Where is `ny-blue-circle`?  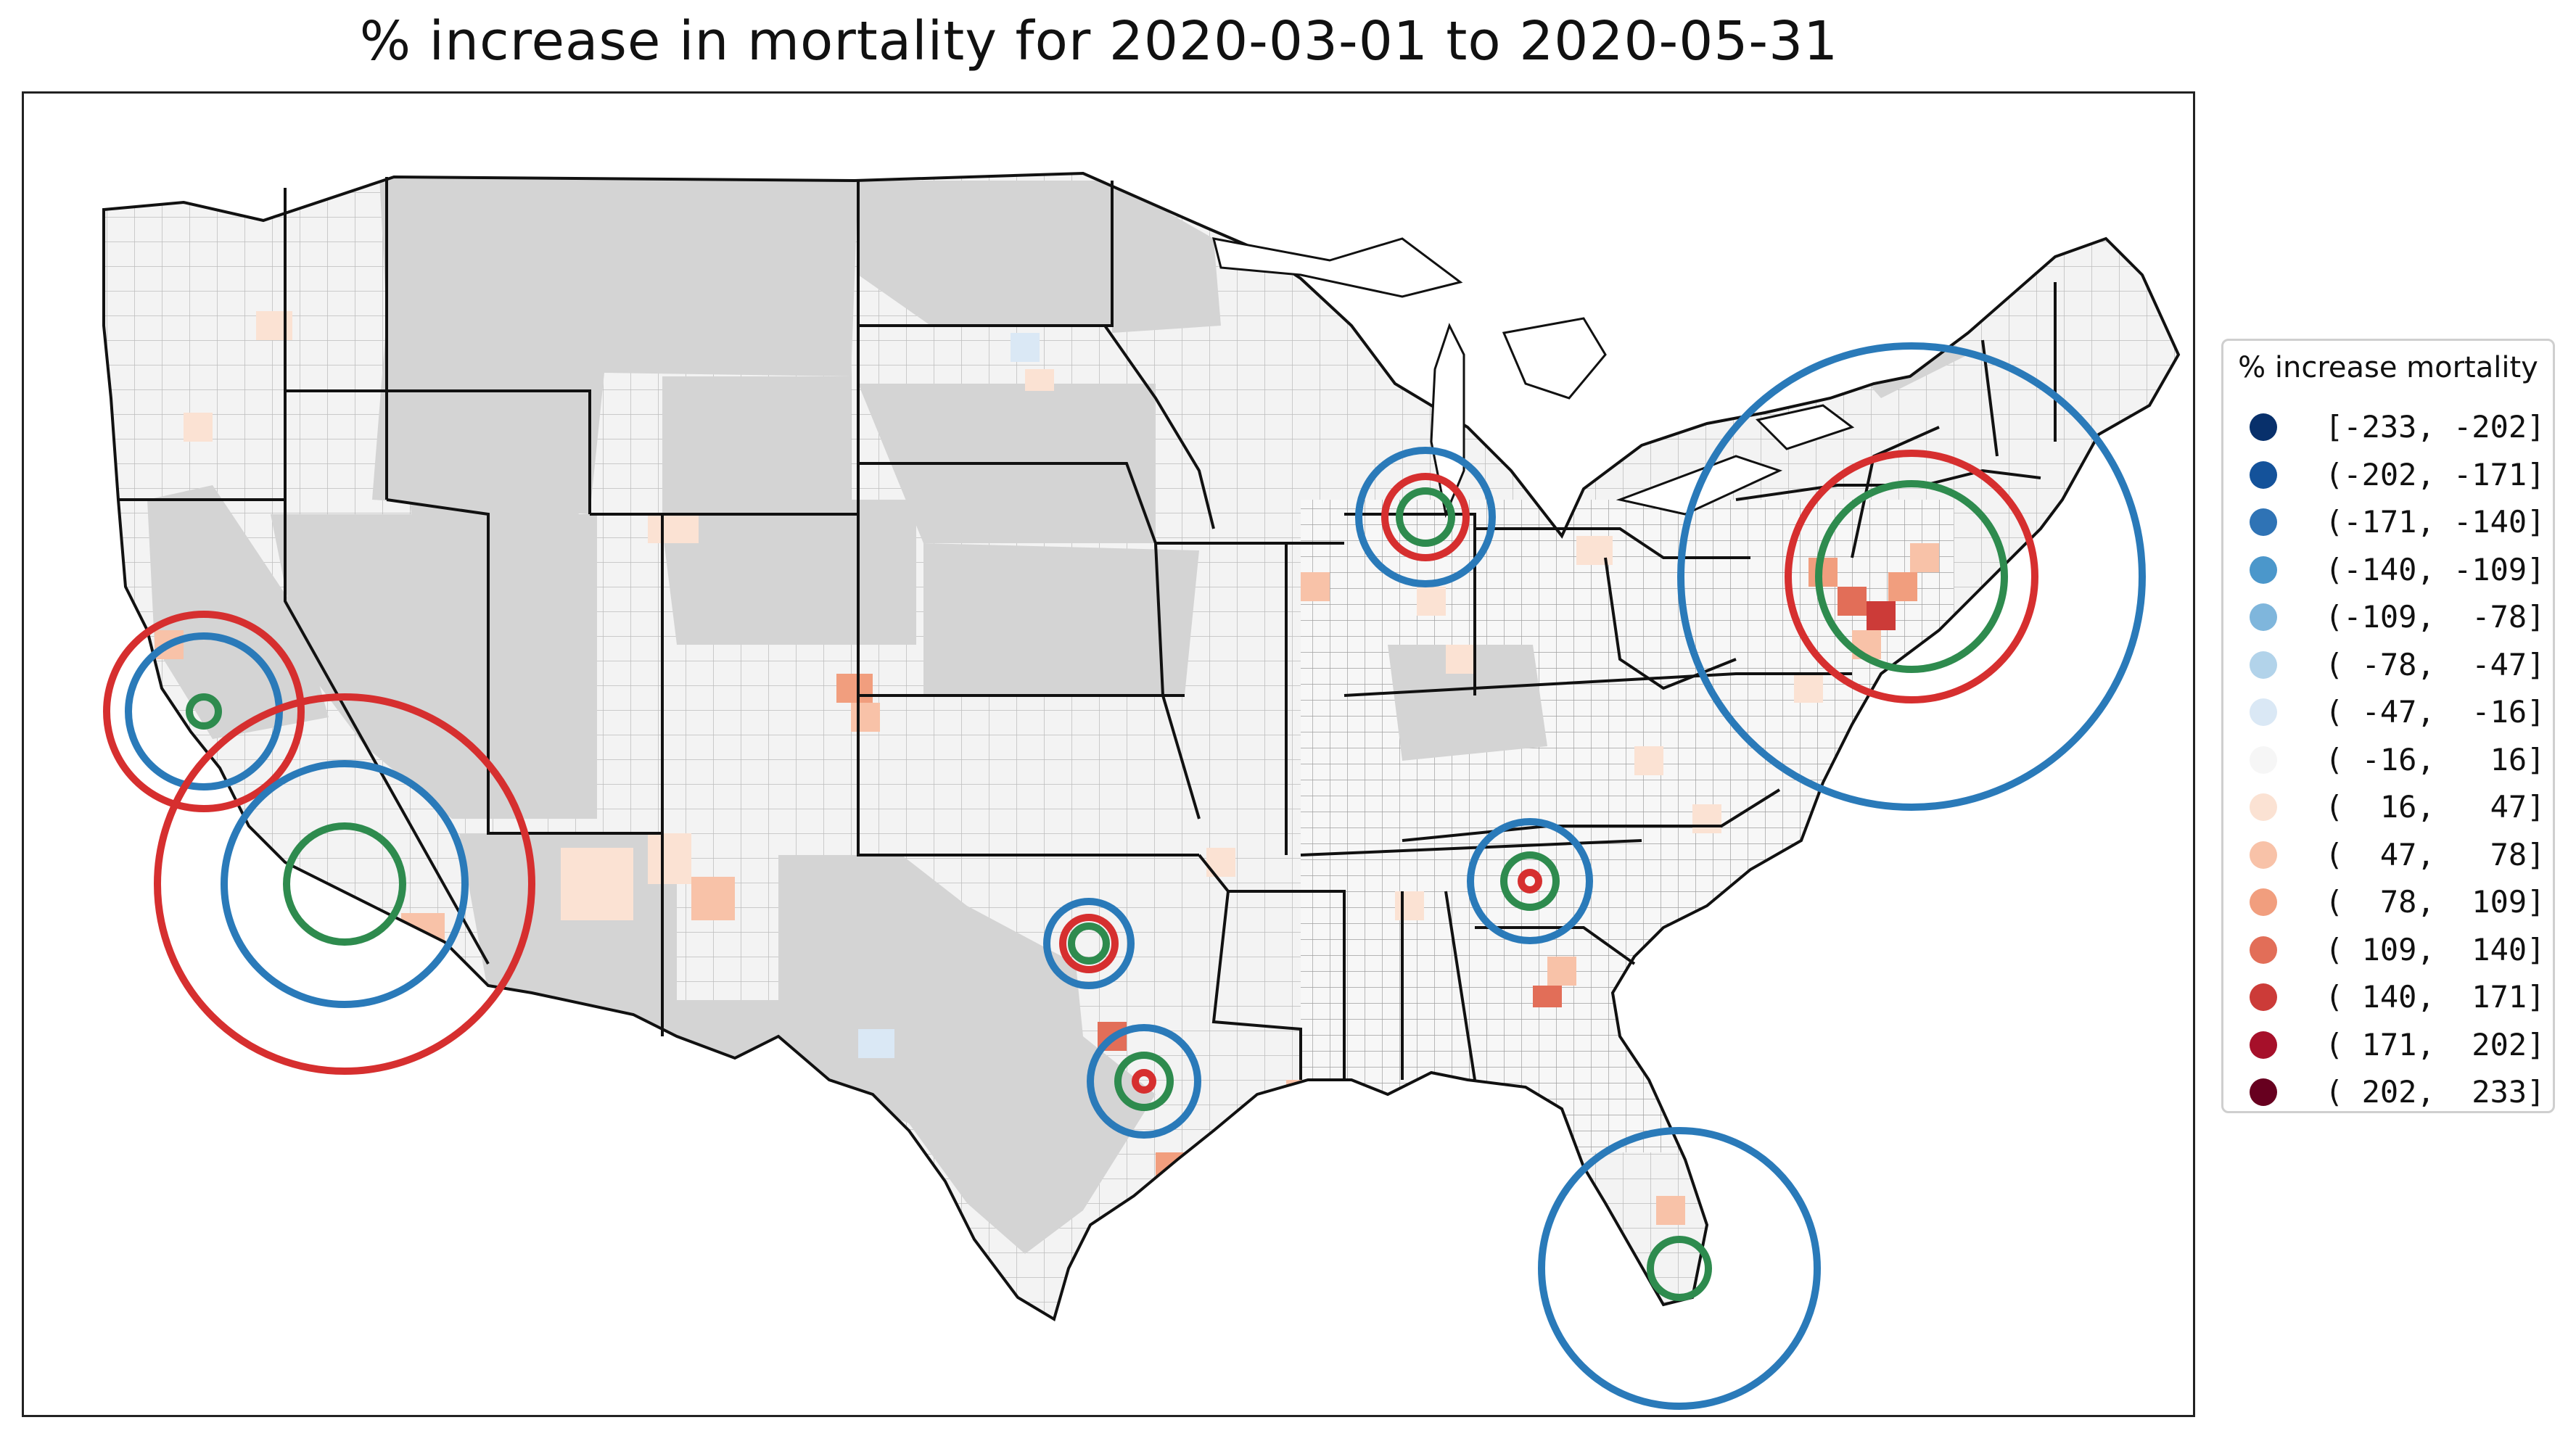 ny-blue-circle is located at coordinates (1911, 576).